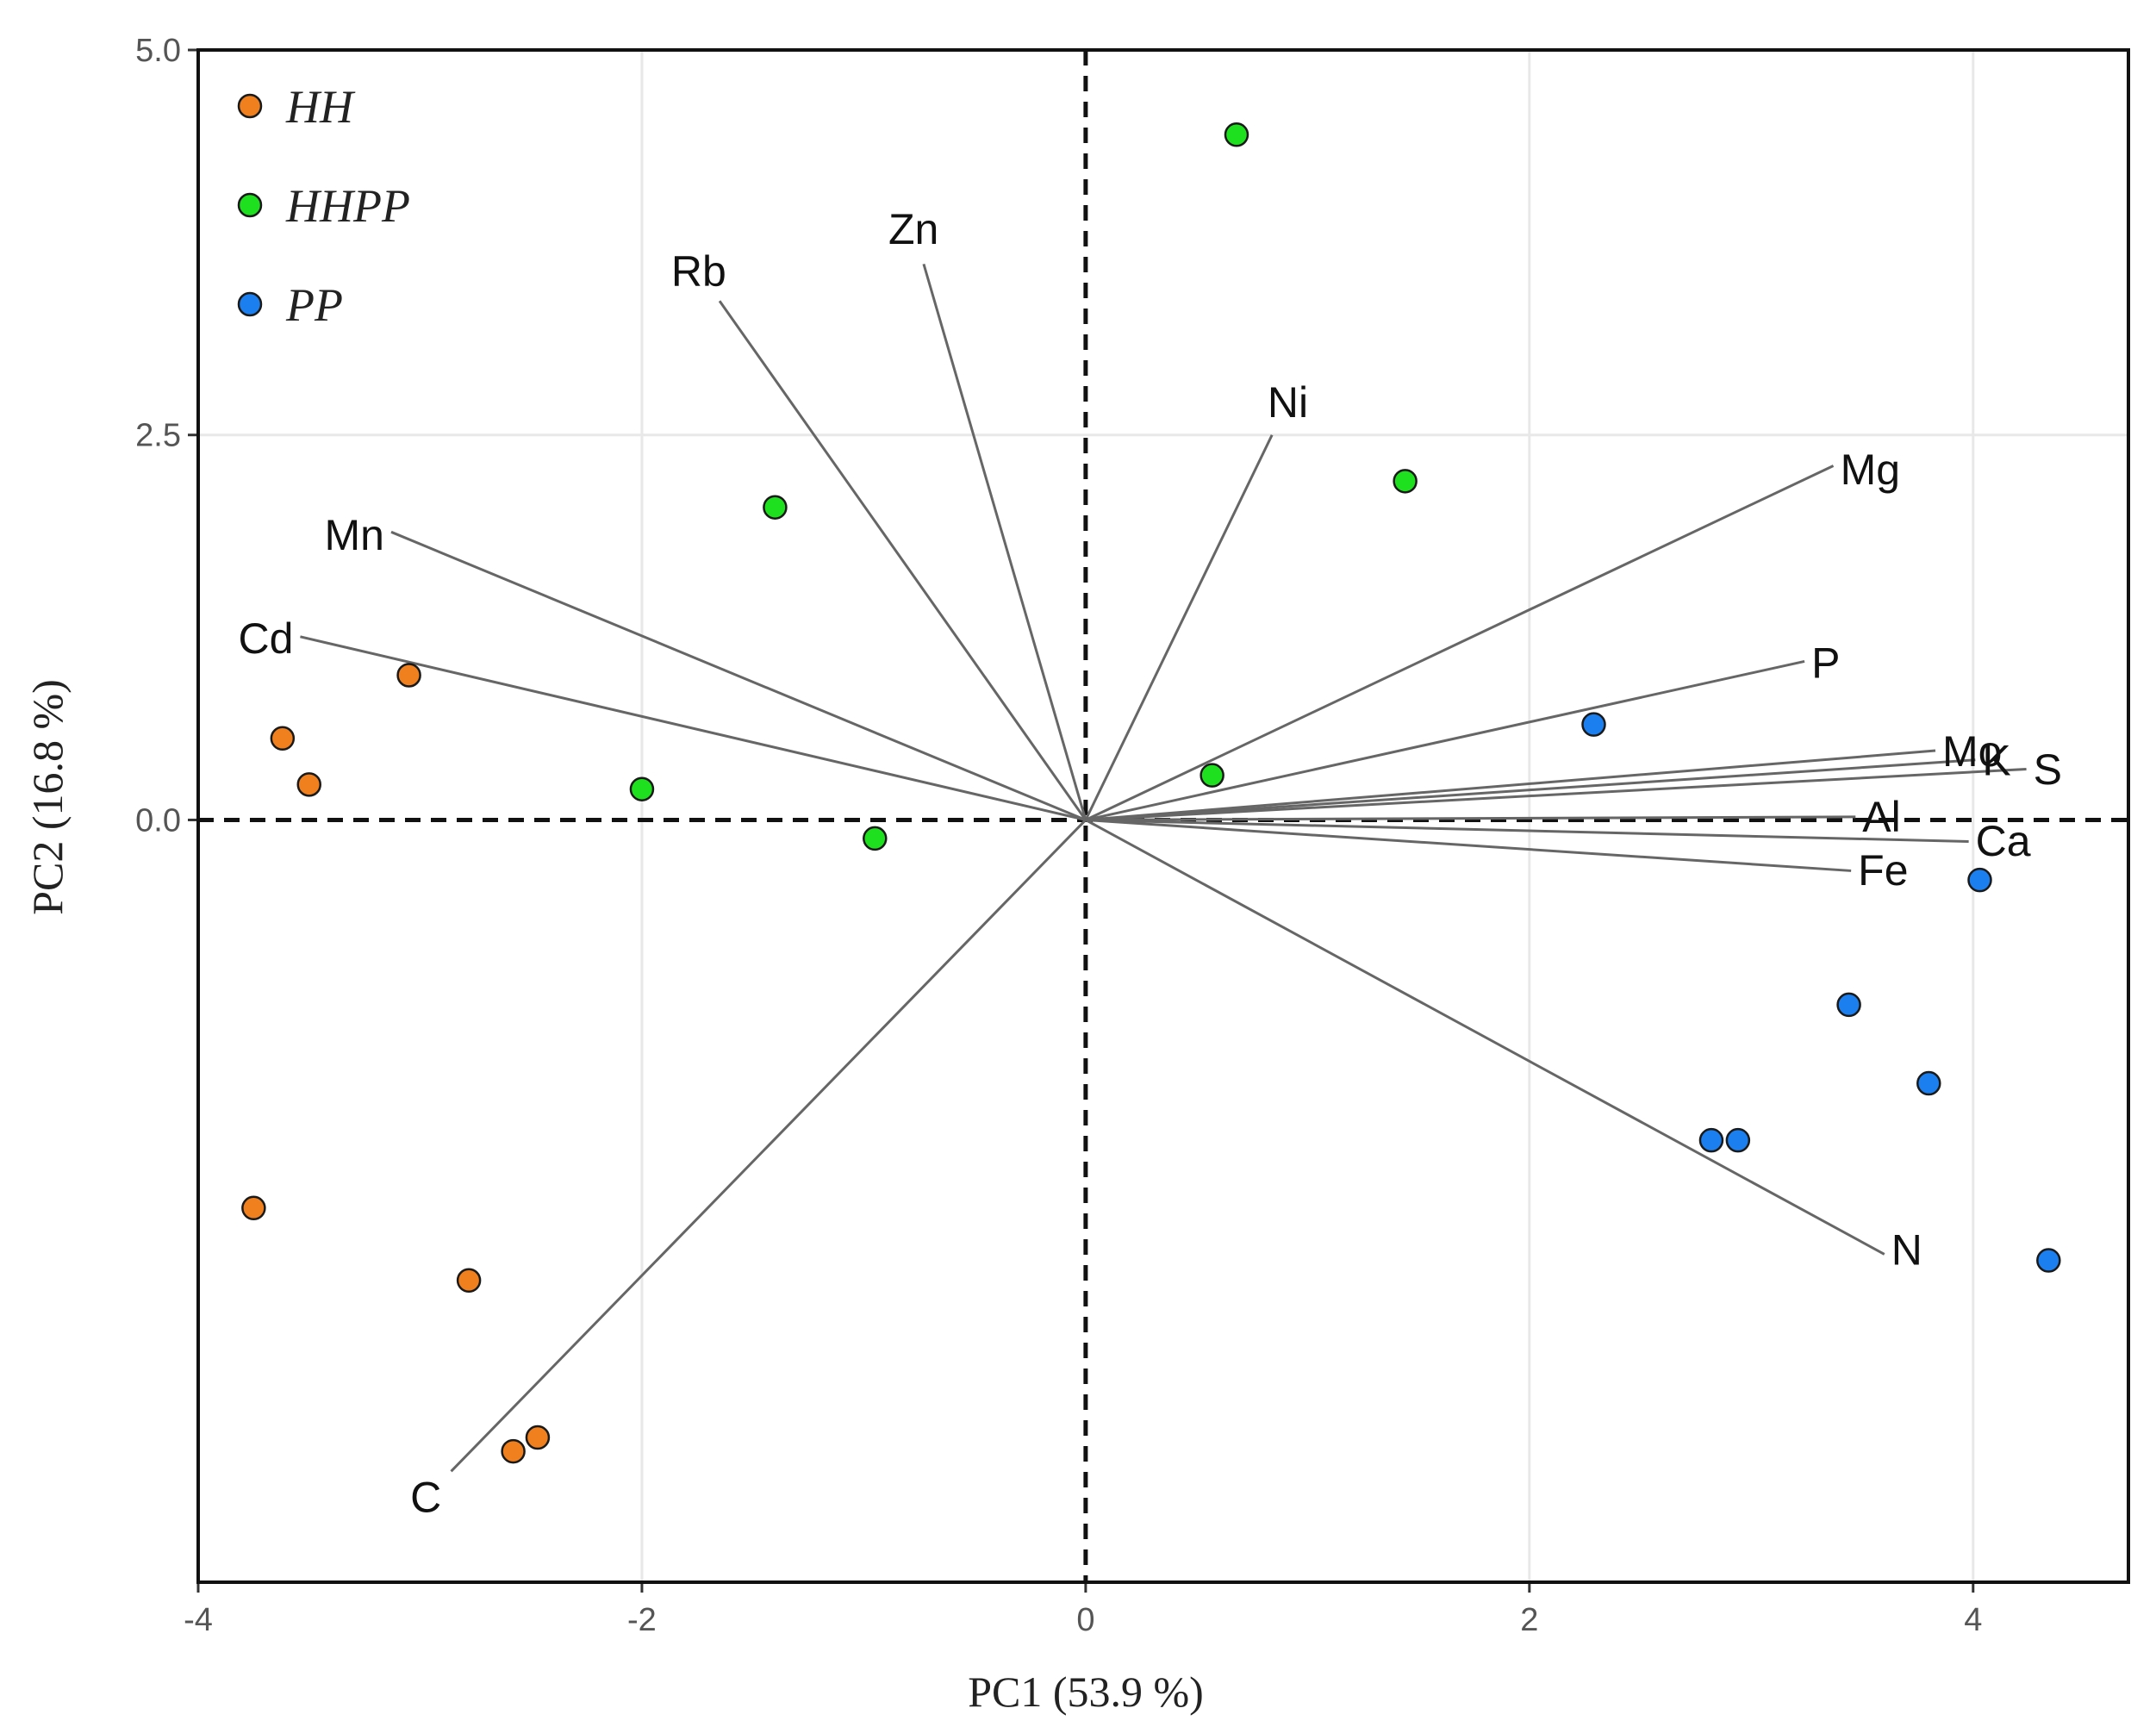 The image size is (2156, 1727). Describe the element at coordinates (347, 206) in the screenshot. I see `legend-label-hhpp: HHPP` at that location.